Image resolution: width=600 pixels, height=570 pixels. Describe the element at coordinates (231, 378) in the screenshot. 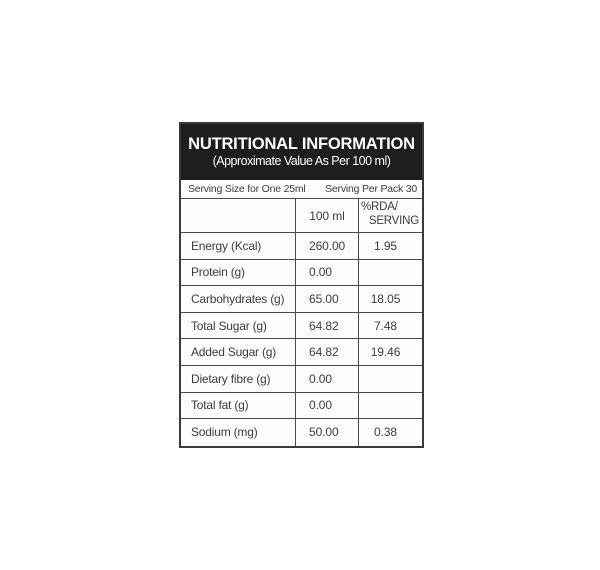

I see `row-label: Dietary fibre (g)` at that location.